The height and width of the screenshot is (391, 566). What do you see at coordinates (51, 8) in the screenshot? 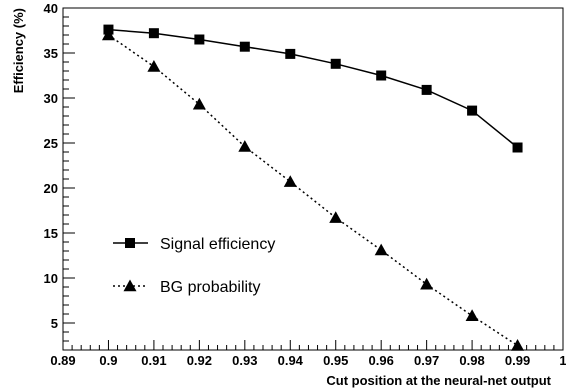
I see `y-tick-label: 40` at bounding box center [51, 8].